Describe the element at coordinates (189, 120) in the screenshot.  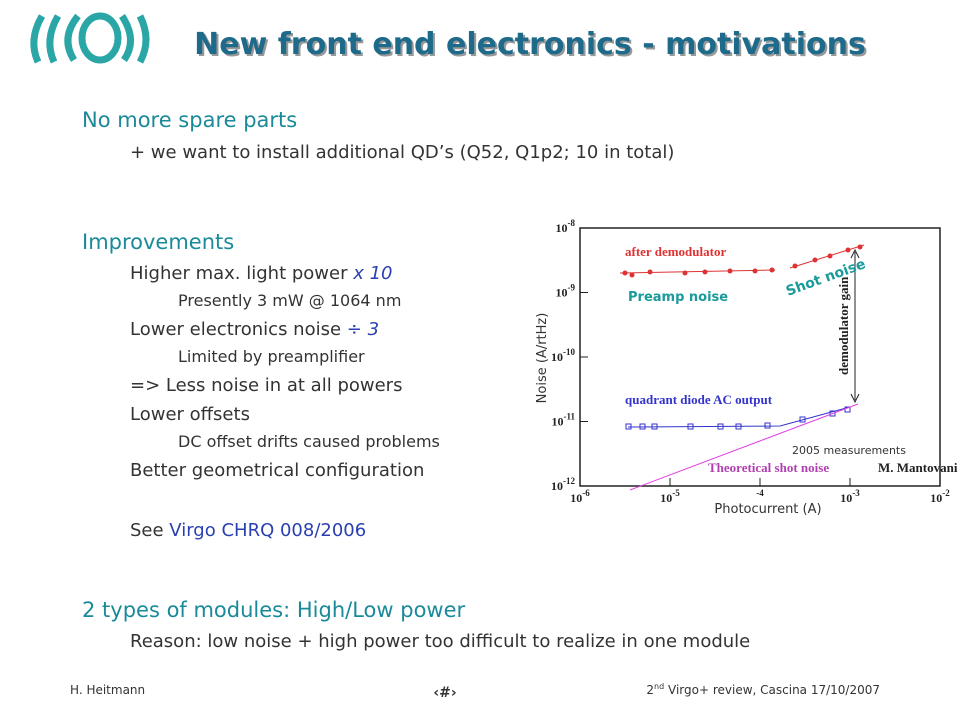
I see `heading: No more spare parts` at that location.